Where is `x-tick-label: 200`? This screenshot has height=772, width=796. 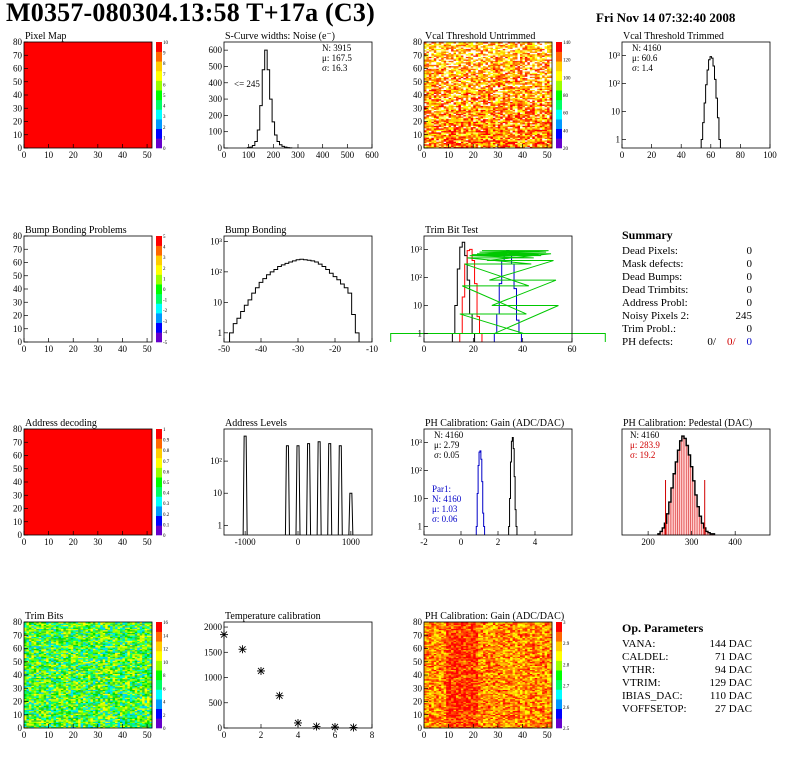
x-tick-label: 200 is located at coordinates (274, 155).